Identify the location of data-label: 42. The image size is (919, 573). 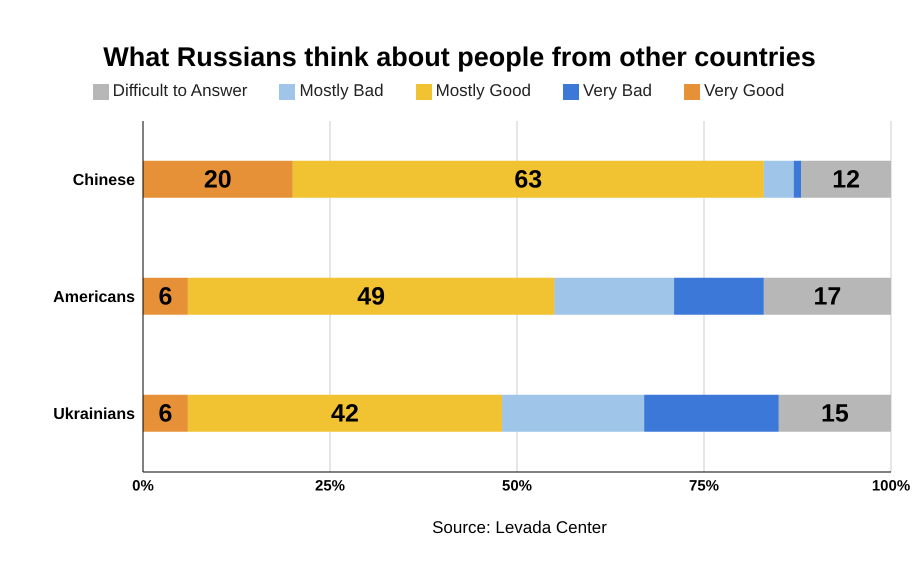
(345, 413).